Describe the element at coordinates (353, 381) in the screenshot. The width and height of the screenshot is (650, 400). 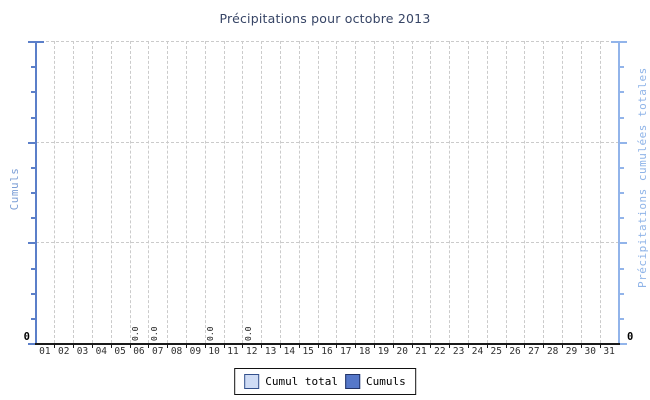
I see `legend-swatch-cumuls` at that location.